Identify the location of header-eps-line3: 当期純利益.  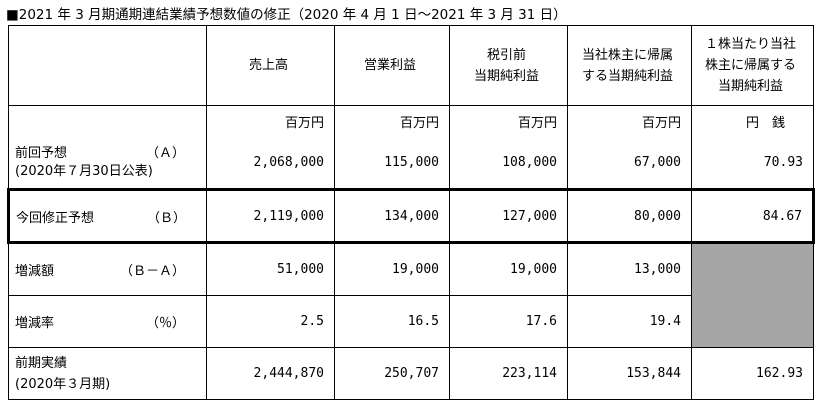
(750, 86).